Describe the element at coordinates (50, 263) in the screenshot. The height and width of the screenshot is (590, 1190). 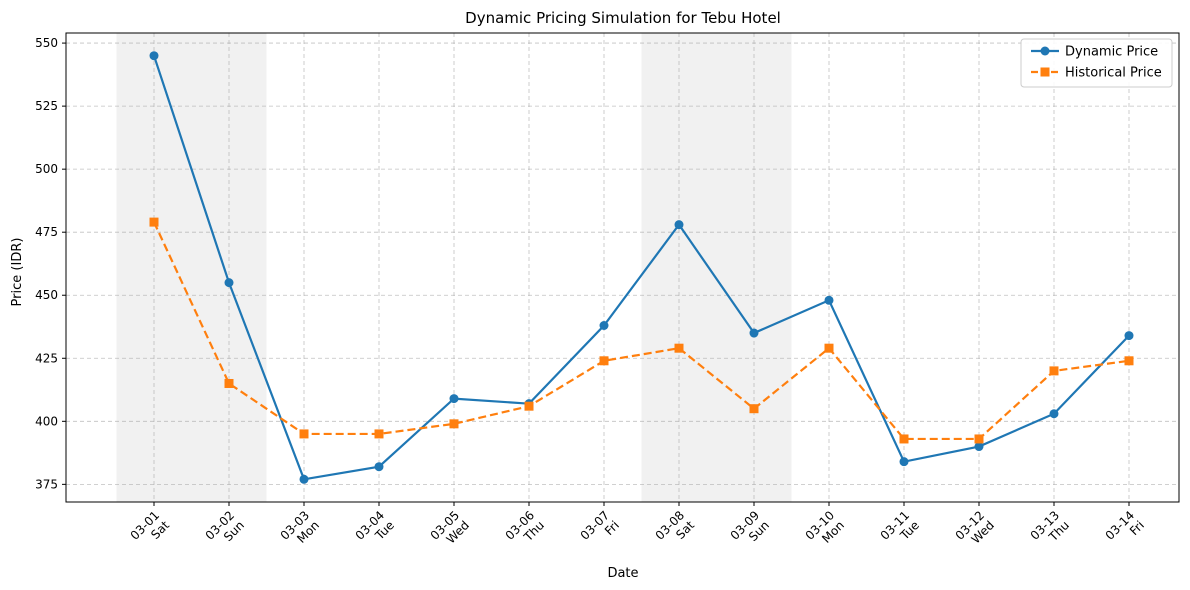
I see `y-axis-ticks: 375 400 425 450 475 500 525 550` at that location.